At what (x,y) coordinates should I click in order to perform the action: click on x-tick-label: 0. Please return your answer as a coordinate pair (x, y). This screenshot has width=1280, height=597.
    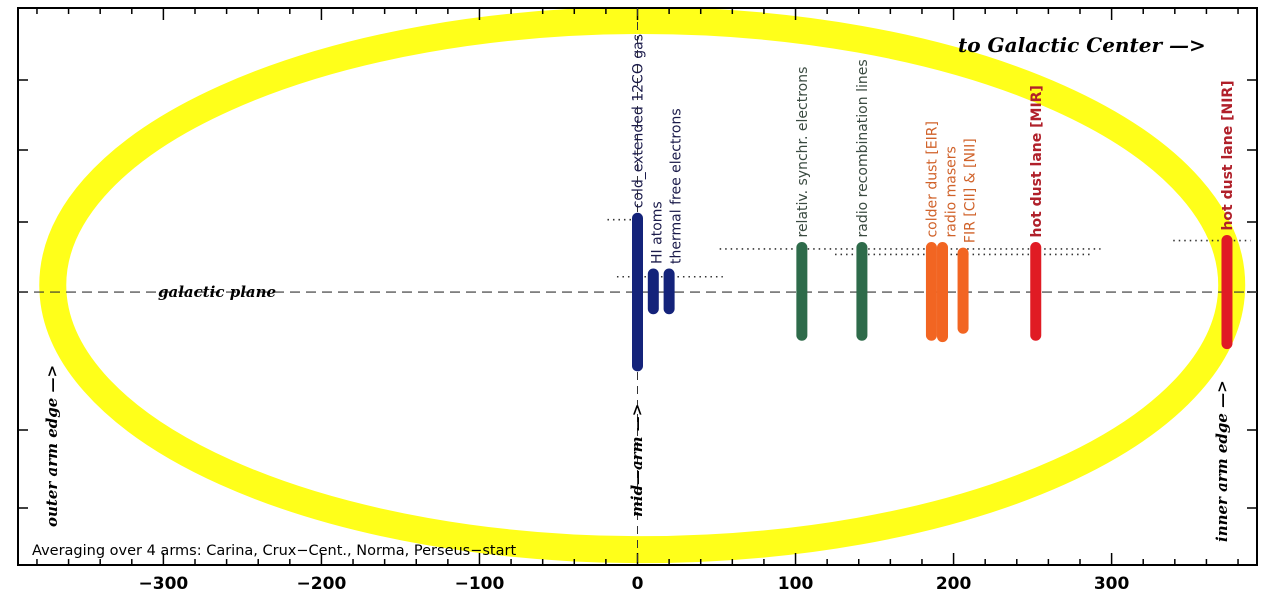
    Looking at the image, I should click on (638, 584).